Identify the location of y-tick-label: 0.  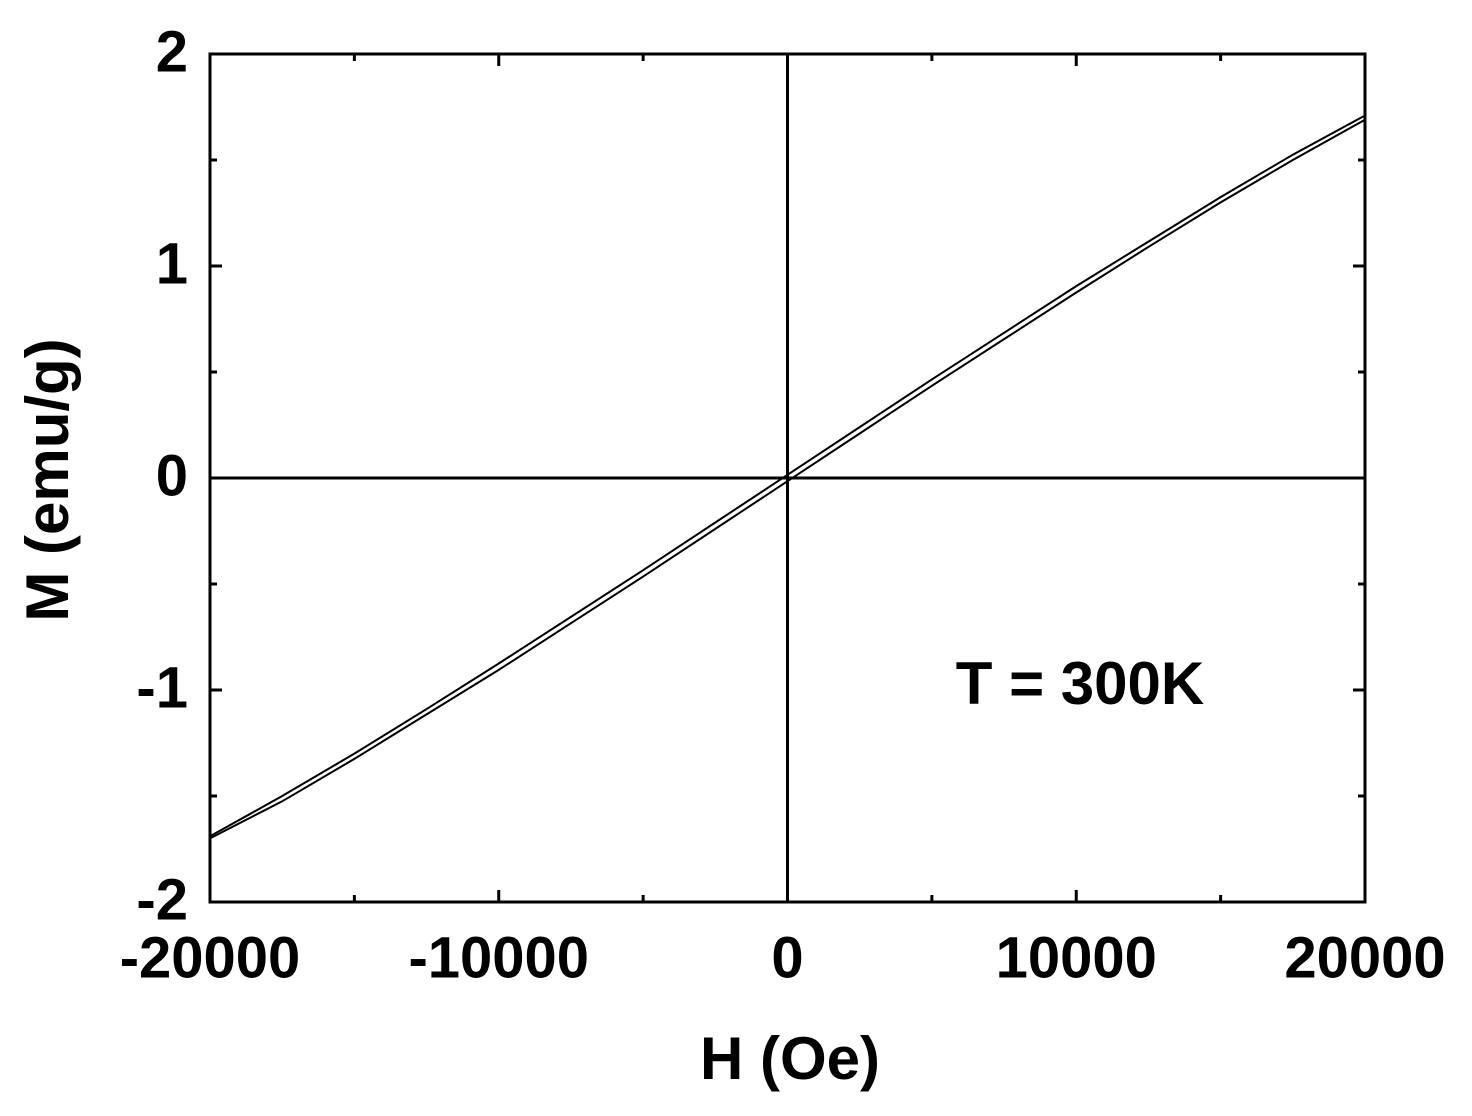
(172, 475).